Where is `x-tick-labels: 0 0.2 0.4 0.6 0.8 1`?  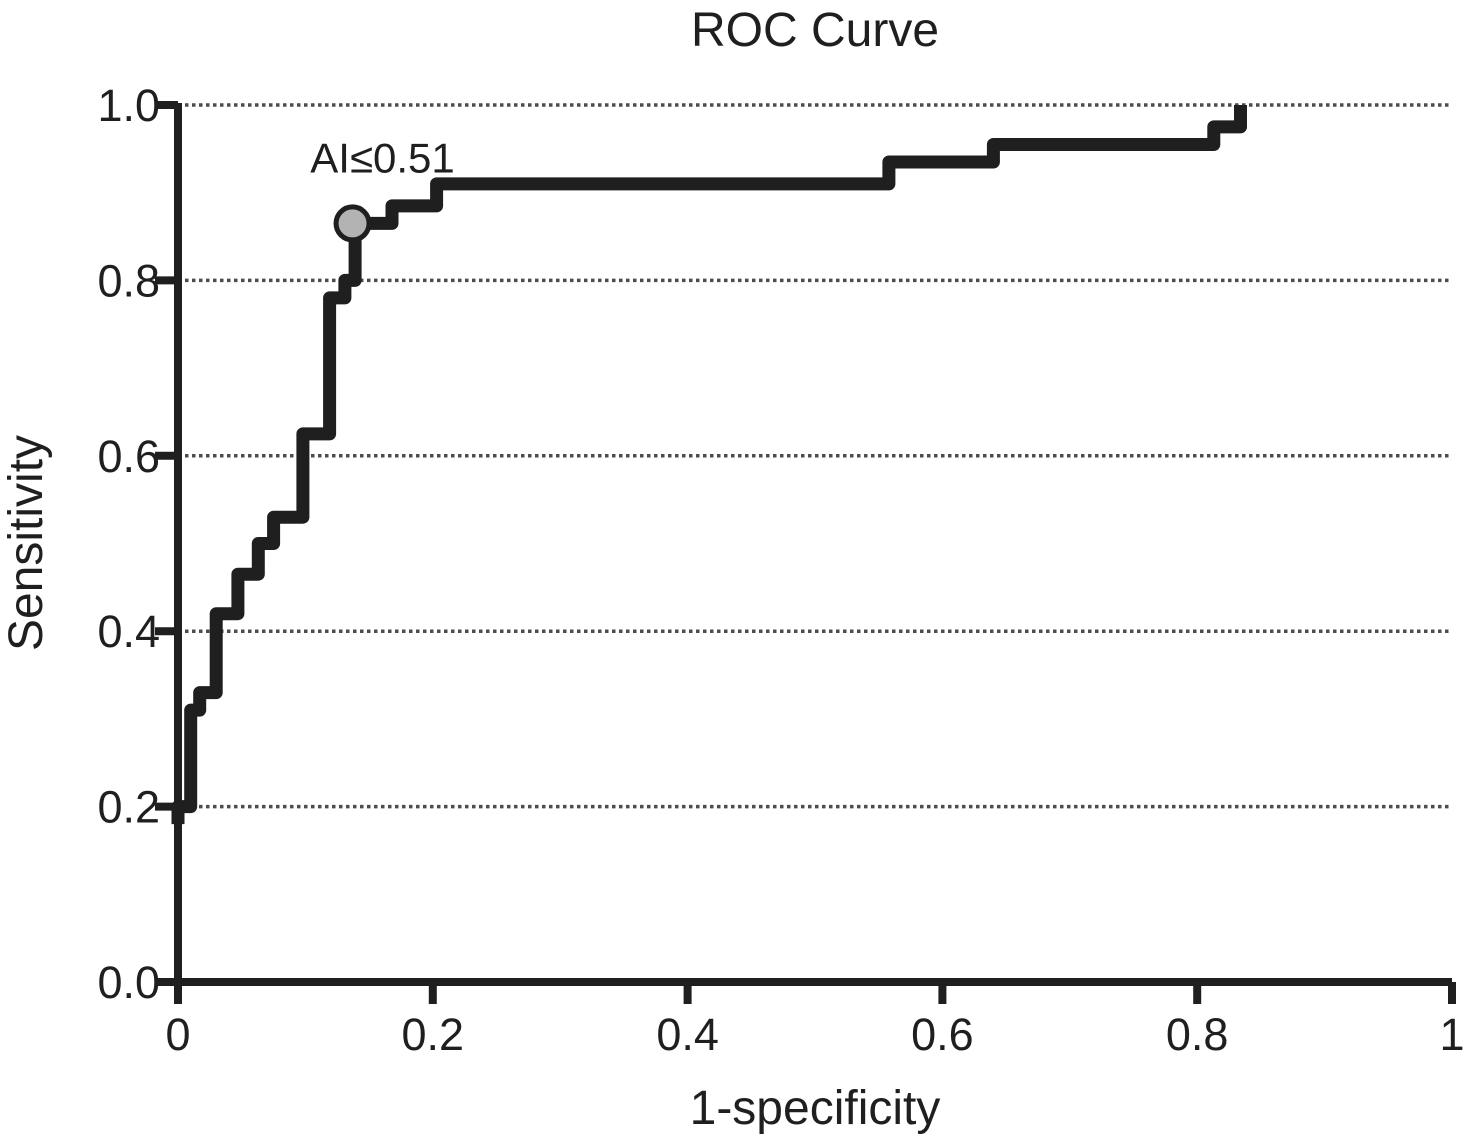
x-tick-labels: 0 0.2 0.4 0.6 0.8 1 is located at coordinates (814, 1034).